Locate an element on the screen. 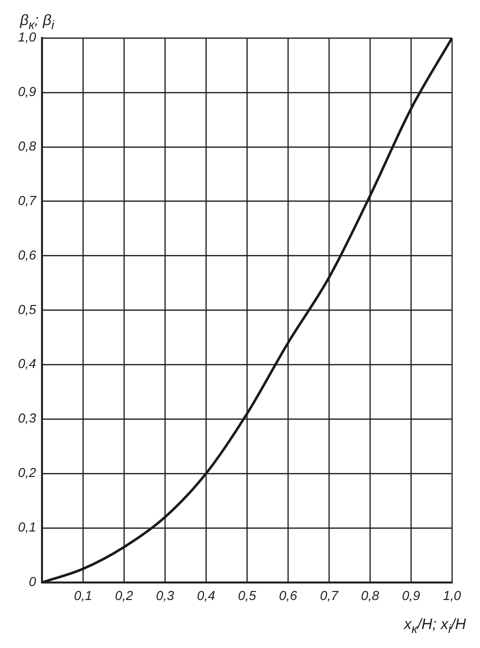 The image size is (480, 648). x-axis-title: x$_{к}$/H; x$_{i}$/H is located at coordinates (435, 626).